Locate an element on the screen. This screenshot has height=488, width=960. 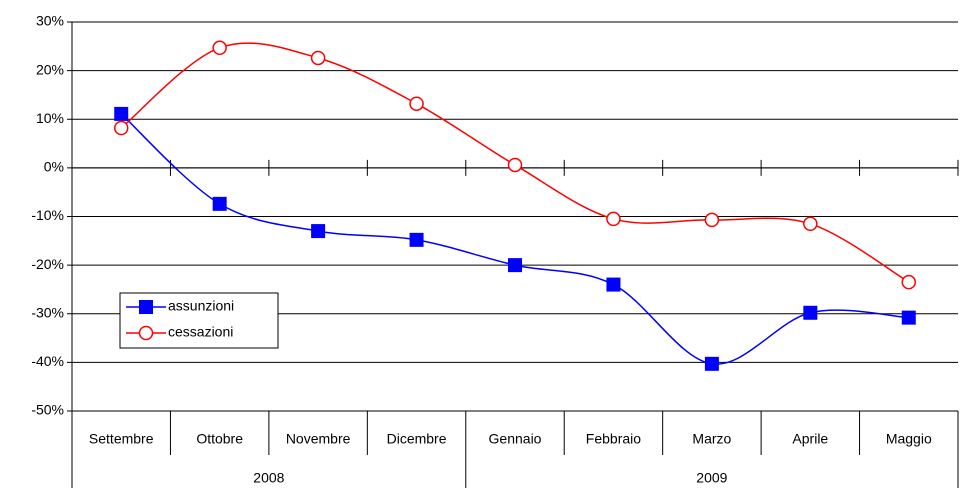
y-tick-label: -20% is located at coordinates (47, 264).